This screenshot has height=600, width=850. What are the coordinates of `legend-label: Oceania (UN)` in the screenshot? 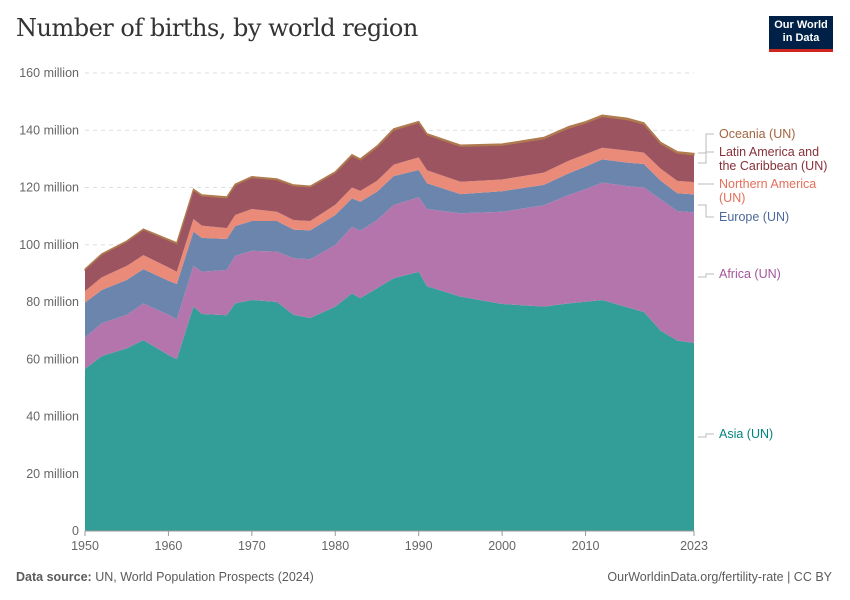 It's located at (757, 134).